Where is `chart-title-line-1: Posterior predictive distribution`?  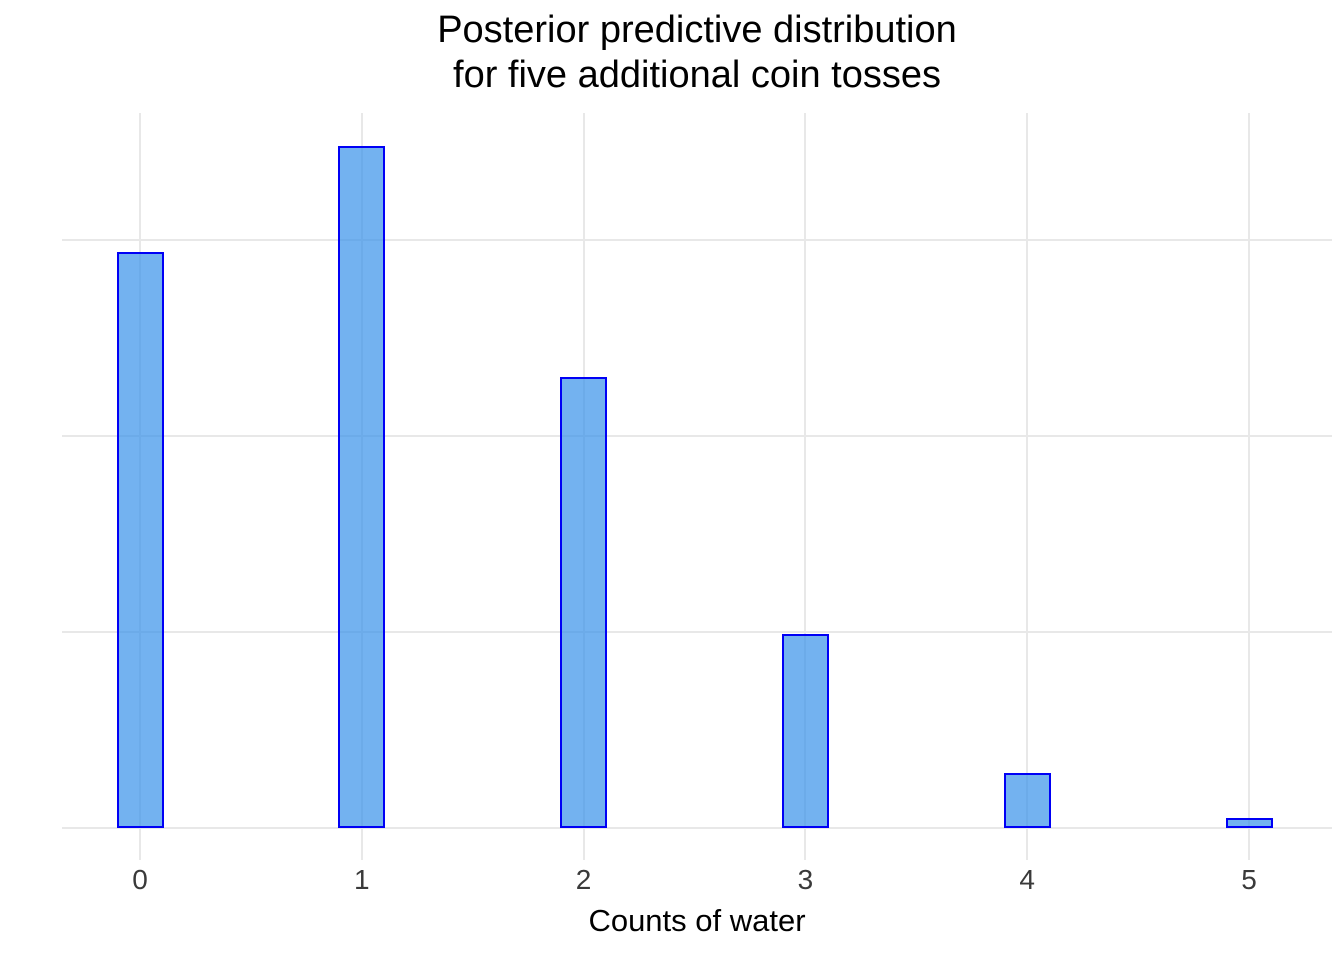
chart-title-line-1: Posterior predictive distribution is located at coordinates (697, 30).